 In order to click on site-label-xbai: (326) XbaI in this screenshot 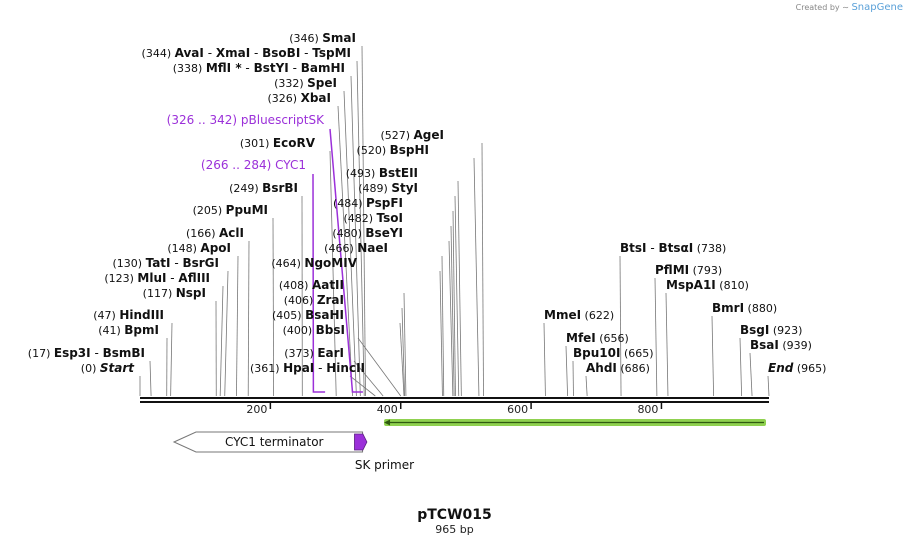, I will do `click(299, 98)`.